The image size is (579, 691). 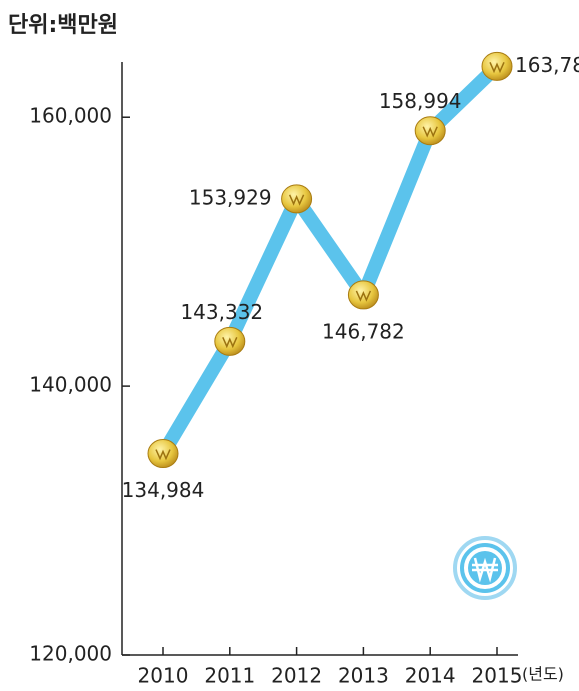 What do you see at coordinates (70, 385) in the screenshot?
I see `y-tick-label: 140,000` at bounding box center [70, 385].